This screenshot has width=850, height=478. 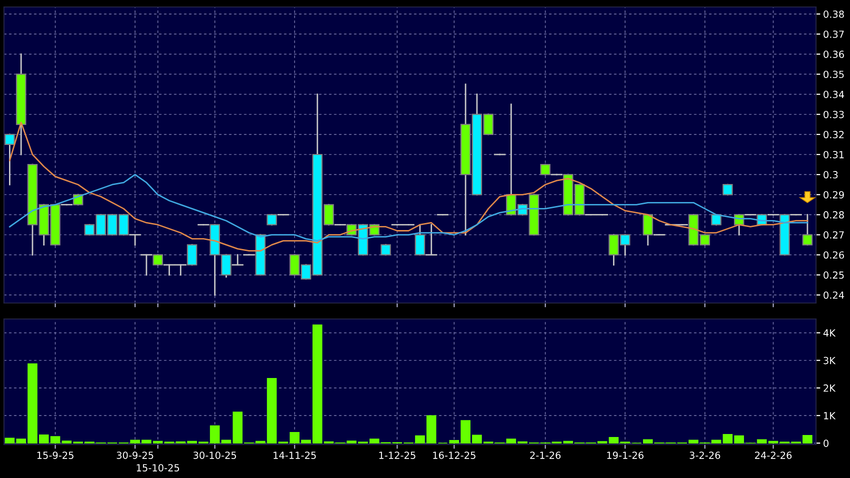 What do you see at coordinates (834, 134) in the screenshot?
I see `y-tick-label: 0.32` at bounding box center [834, 134].